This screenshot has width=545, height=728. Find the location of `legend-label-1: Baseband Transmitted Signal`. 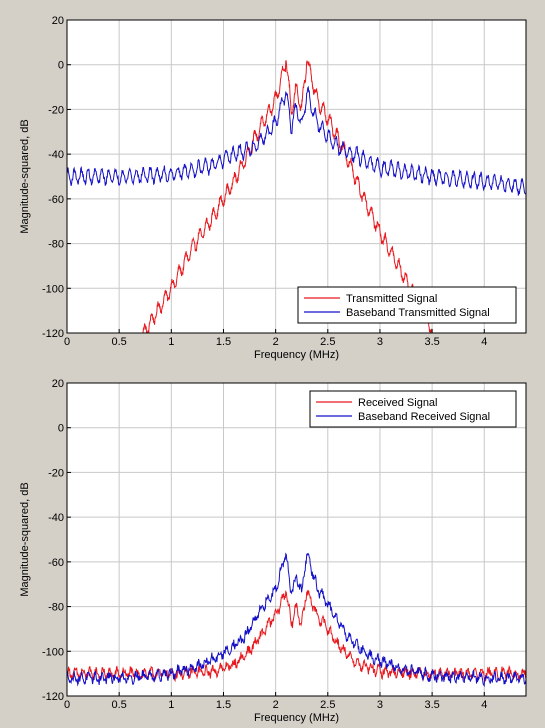

legend-label-1: Baseband Transmitted Signal is located at coordinates (418, 313).